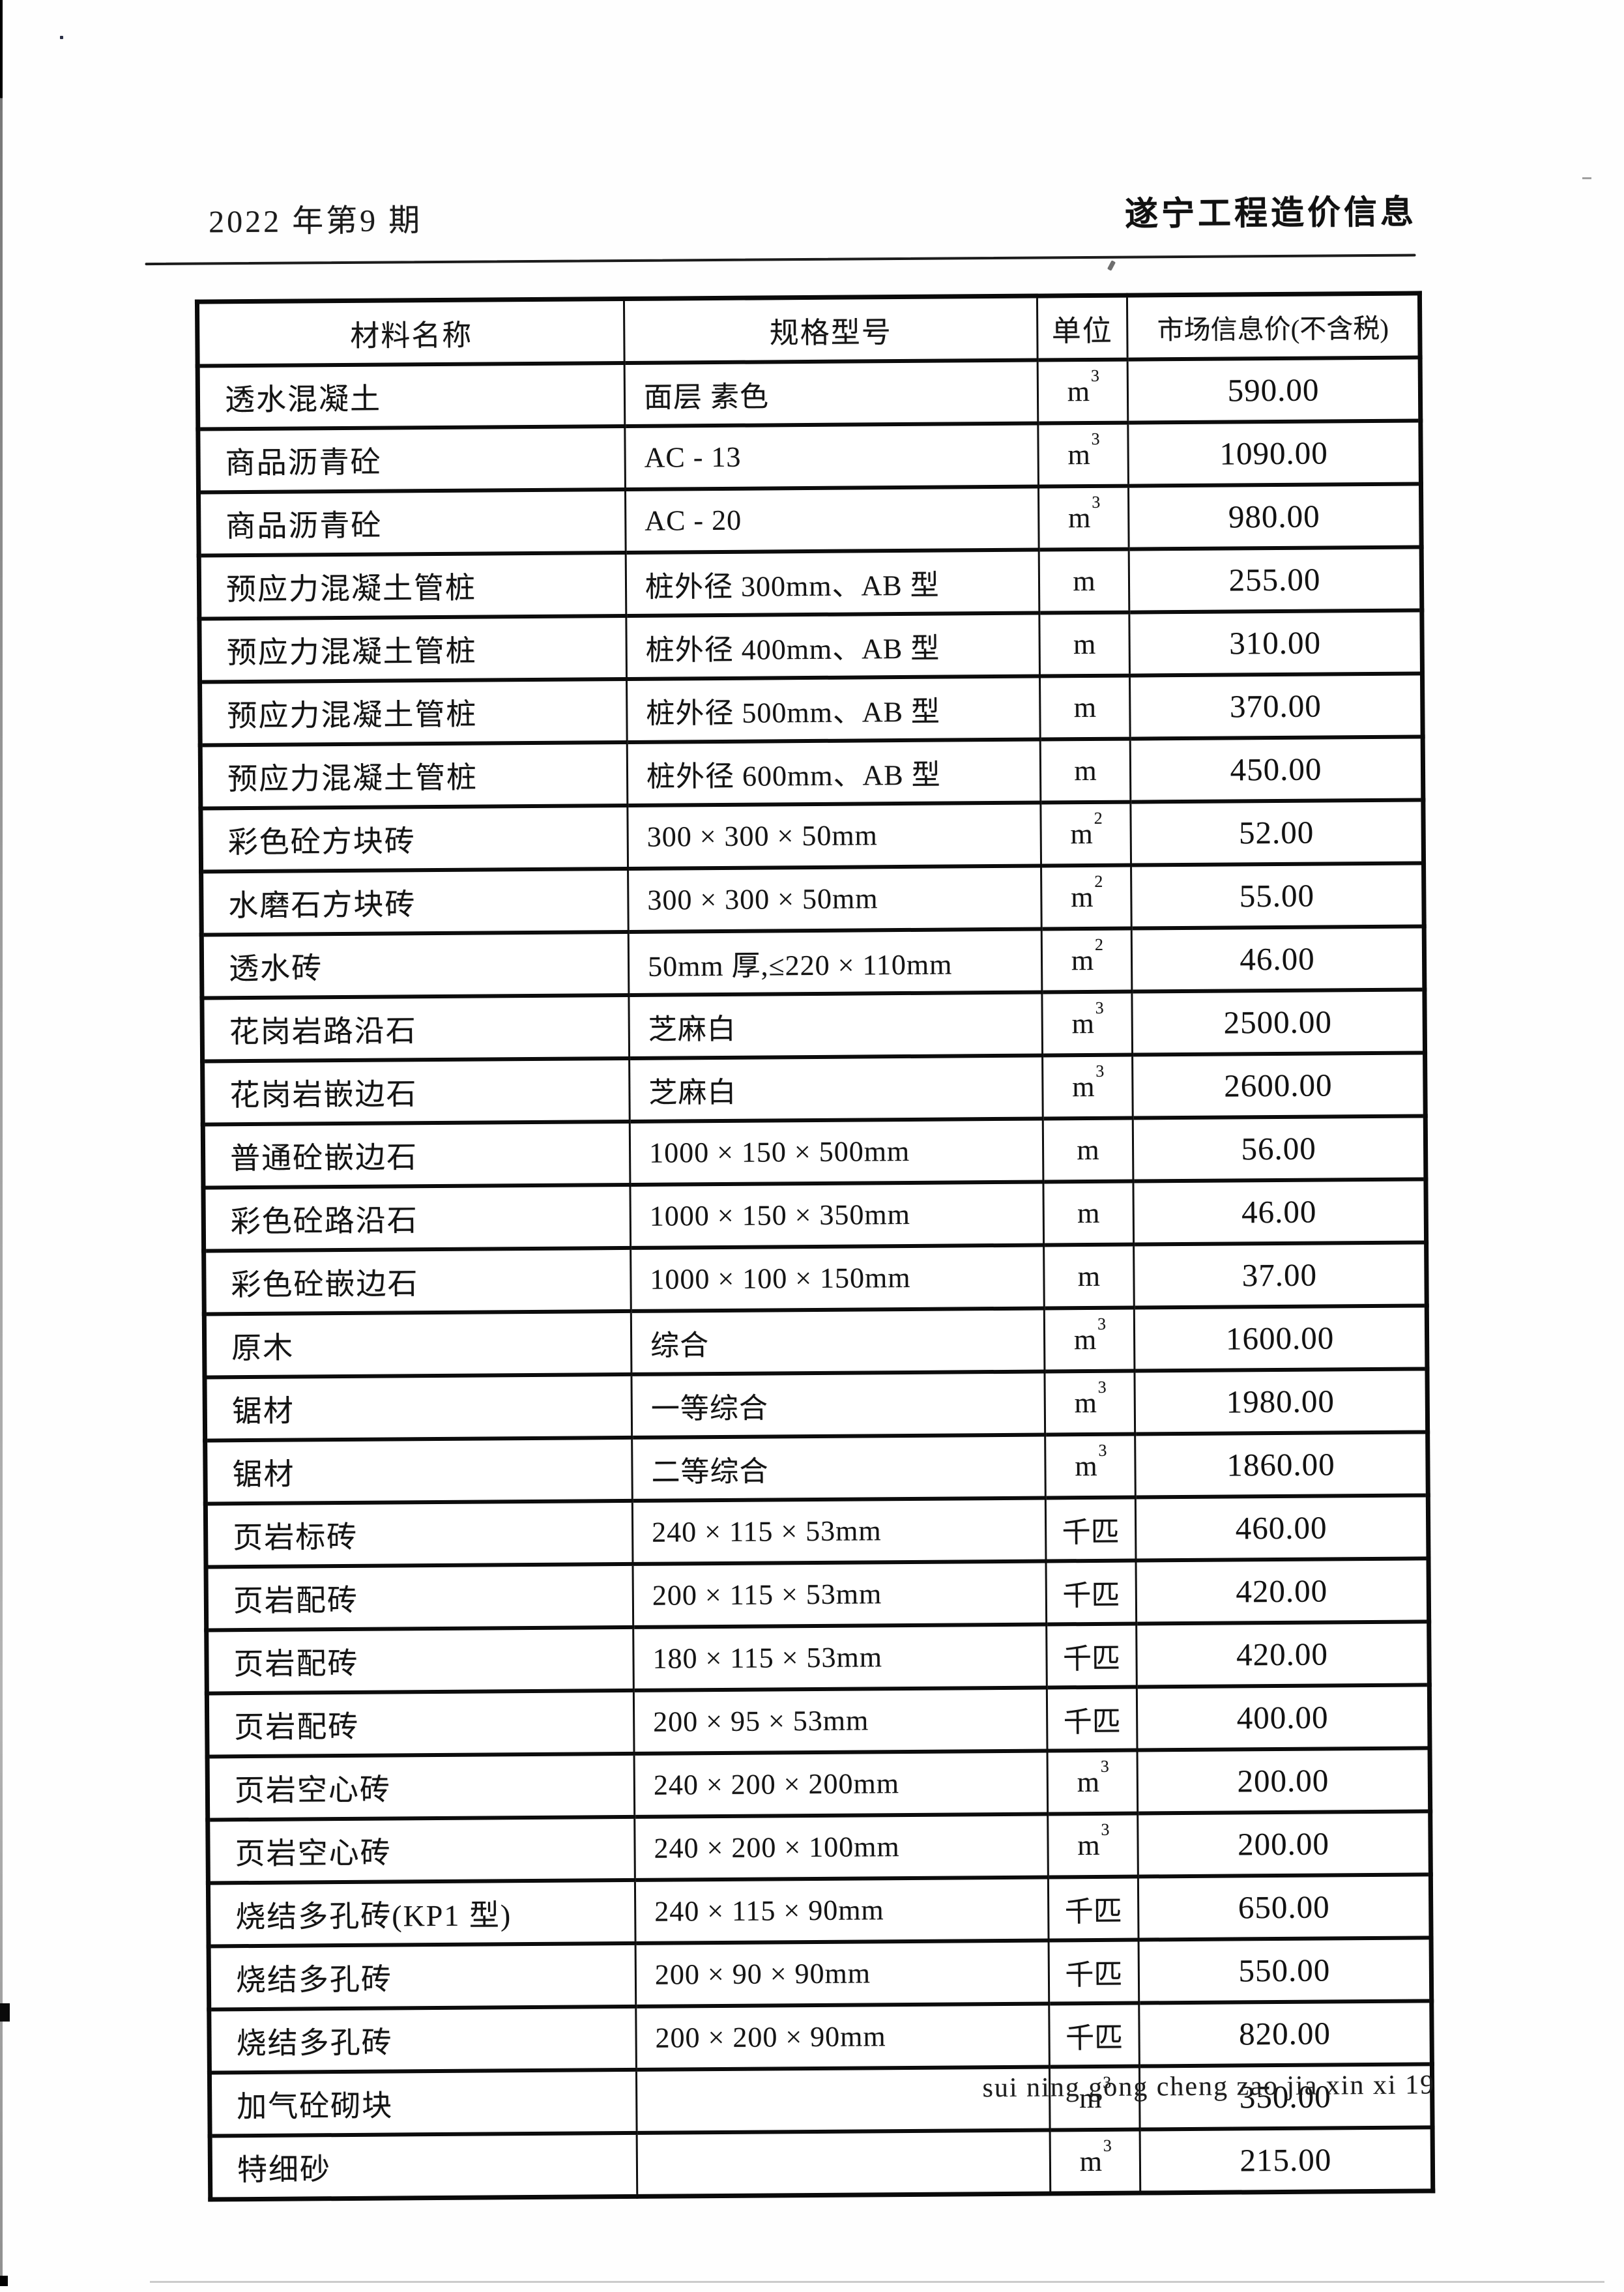 This screenshot has height=2292, width=1624. I want to click on journal-title: 遂宁工程造价信息, so click(1271, 209).